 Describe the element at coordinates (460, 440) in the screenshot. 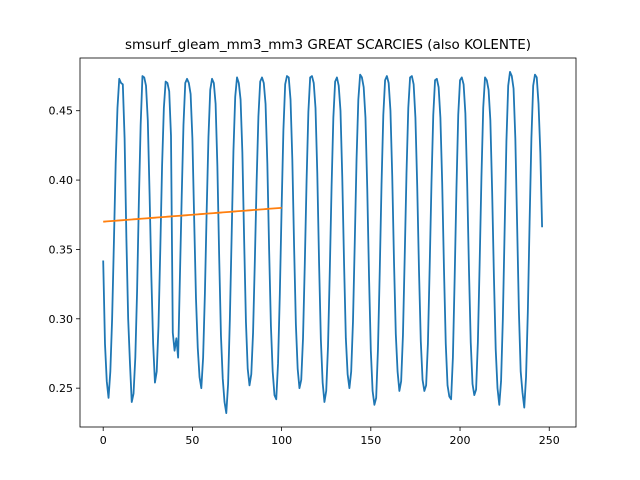

I see `x-tick-label: 200` at that location.